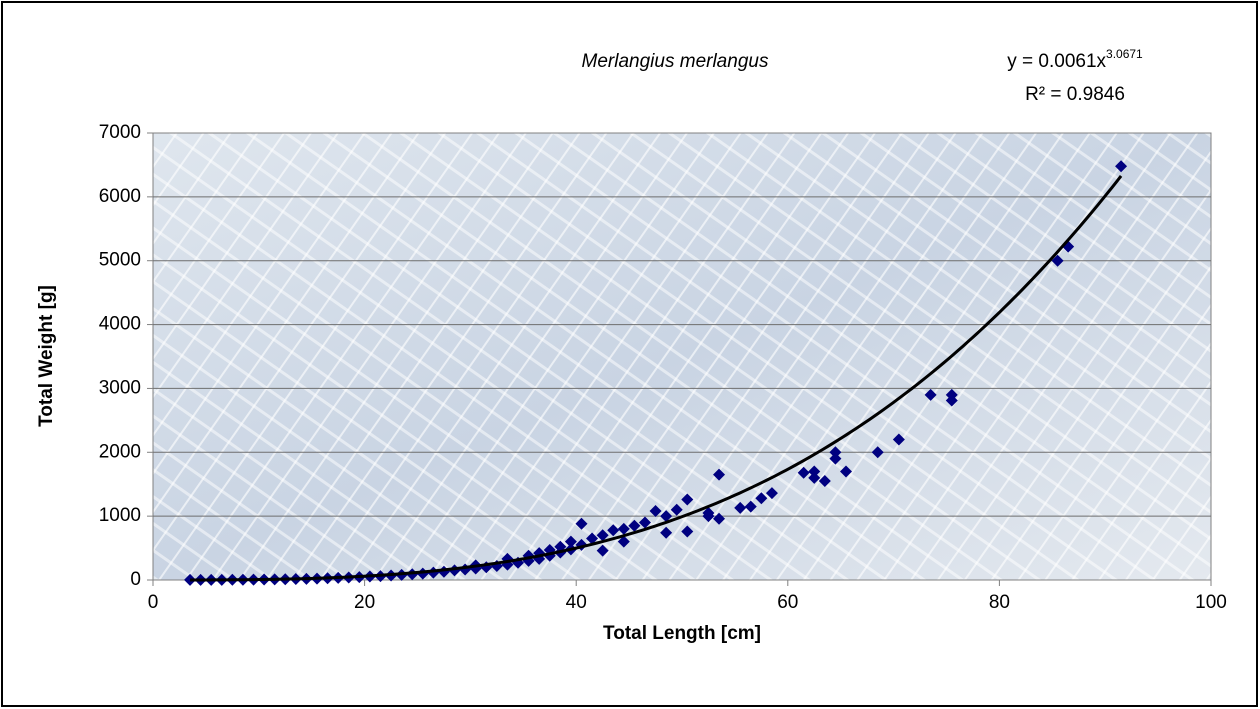 The height and width of the screenshot is (709, 1260). I want to click on trend-equation: y = 0.0061x3.0671, so click(1075, 59).